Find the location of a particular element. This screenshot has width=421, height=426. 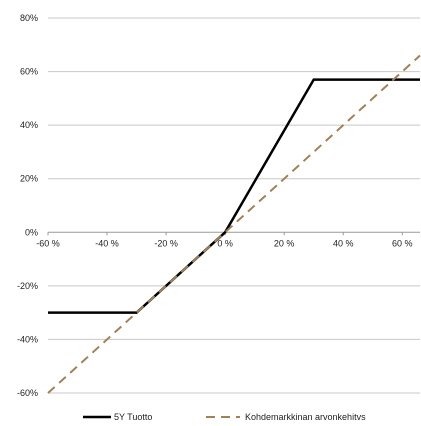

y-tick-label: -60% is located at coordinates (27, 393).